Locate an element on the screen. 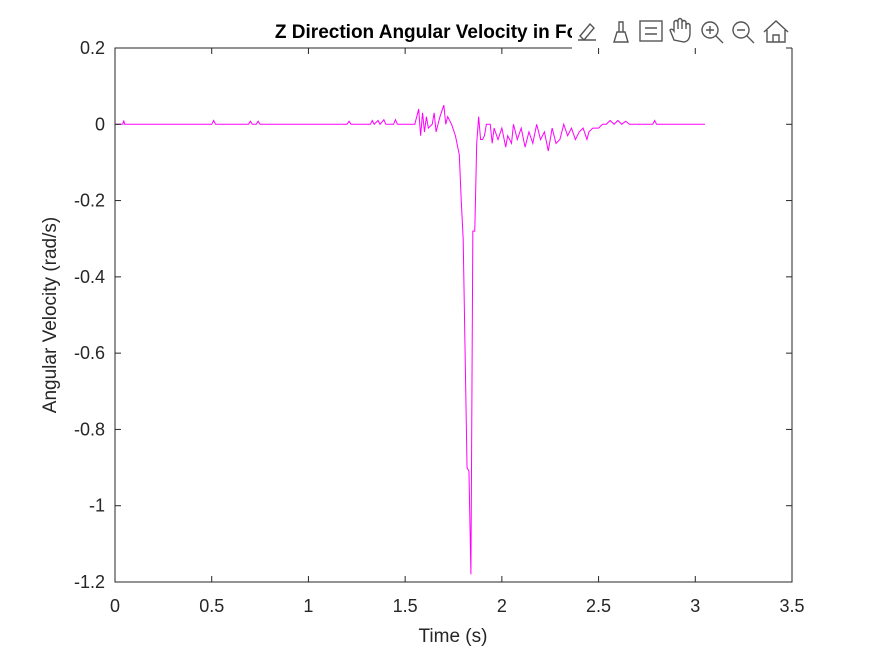  toolbar is located at coordinates (683, 32).